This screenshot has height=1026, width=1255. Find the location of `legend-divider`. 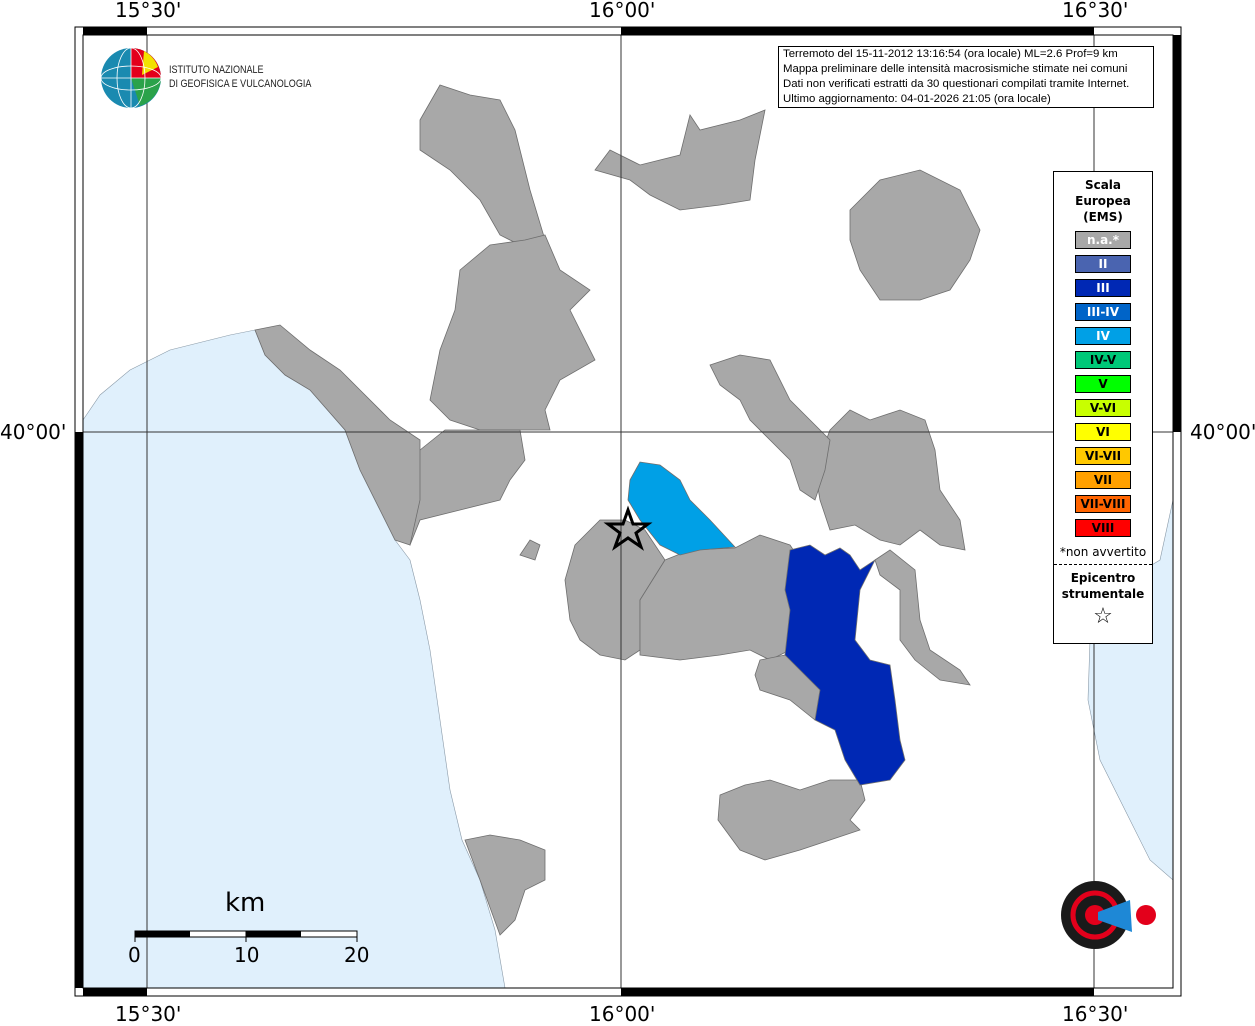

legend-divider is located at coordinates (1103, 564).